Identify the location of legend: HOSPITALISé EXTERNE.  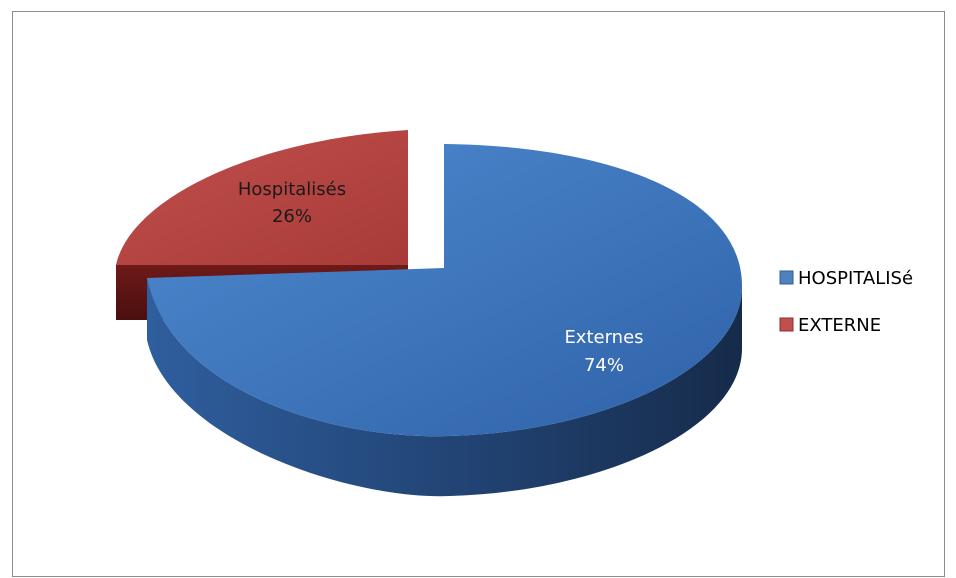
(846, 302).